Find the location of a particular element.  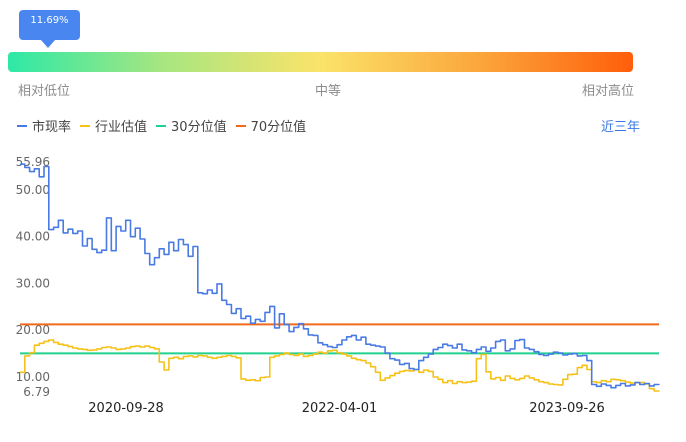

y-tick-label: 40.00 is located at coordinates (33, 237).